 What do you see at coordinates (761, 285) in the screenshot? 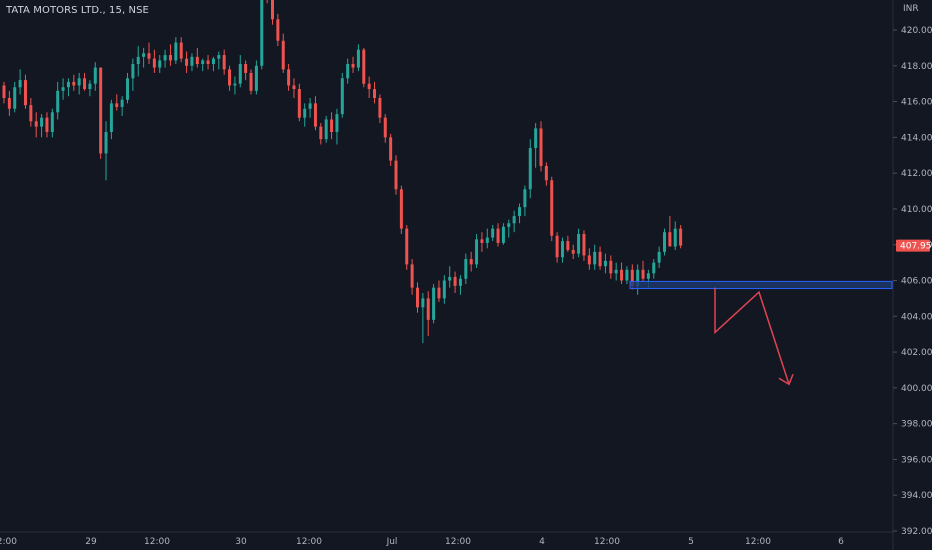
I see `support-zone-rectangle` at bounding box center [761, 285].